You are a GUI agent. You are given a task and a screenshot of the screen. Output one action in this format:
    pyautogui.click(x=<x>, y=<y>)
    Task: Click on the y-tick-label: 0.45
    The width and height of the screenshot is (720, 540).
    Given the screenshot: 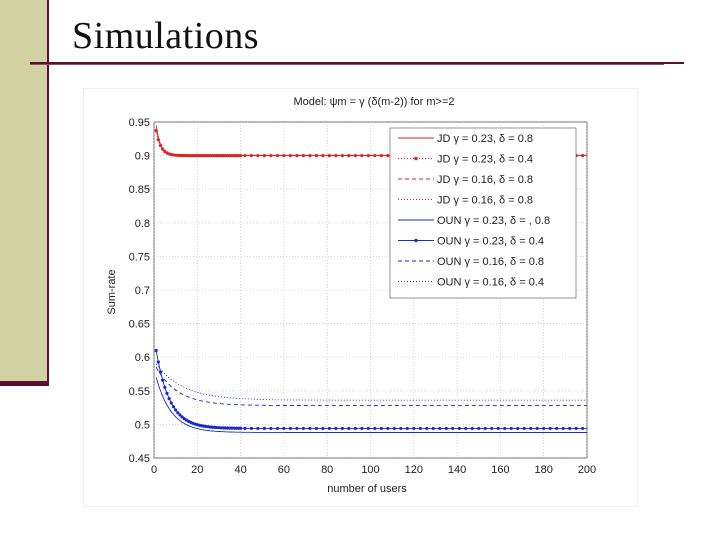 What is the action you would take?
    pyautogui.click(x=139, y=459)
    